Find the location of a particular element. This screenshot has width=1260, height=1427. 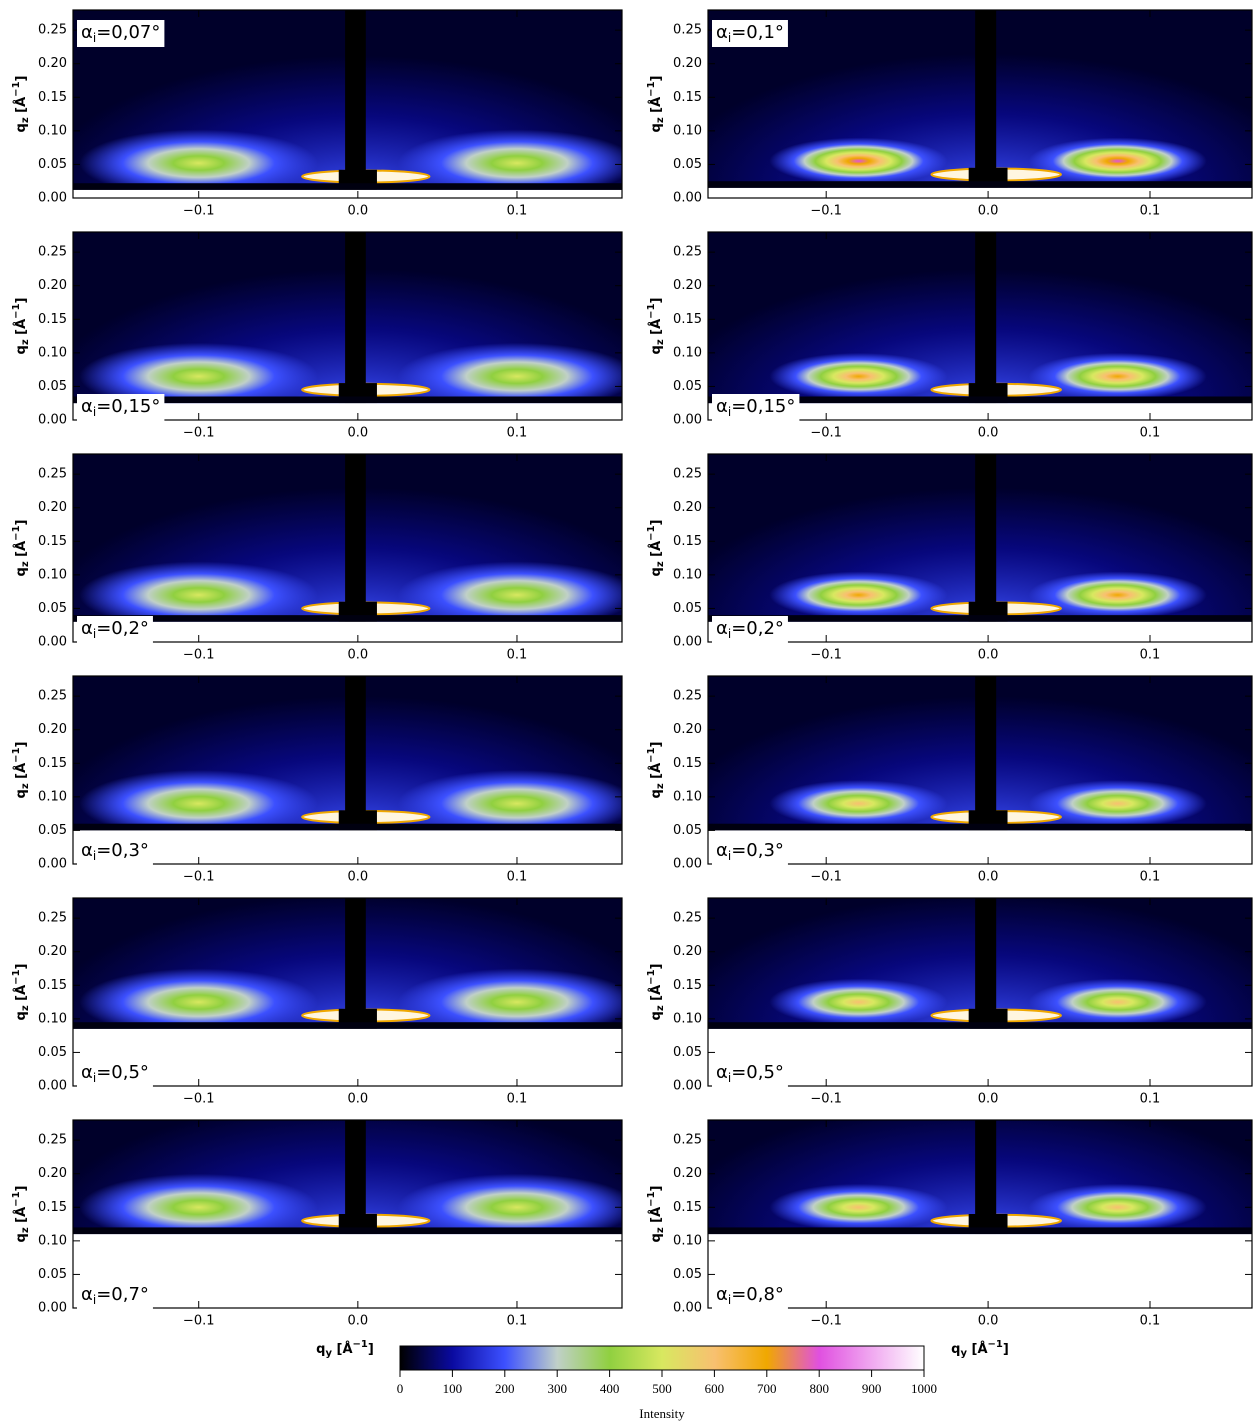

colorbar-tick-label: 700 is located at coordinates (767, 1388).